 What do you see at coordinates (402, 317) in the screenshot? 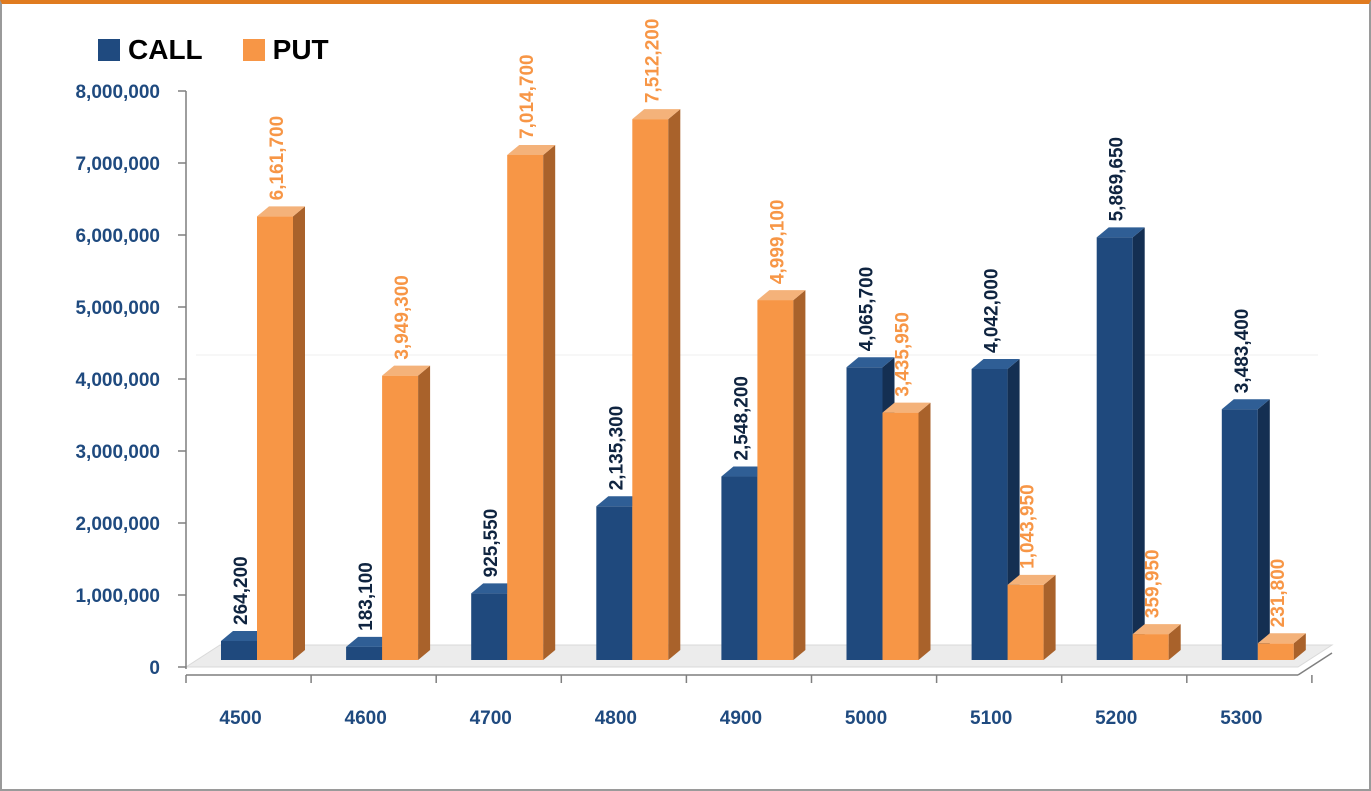
I see `put-data-label: 3,949,300` at bounding box center [402, 317].